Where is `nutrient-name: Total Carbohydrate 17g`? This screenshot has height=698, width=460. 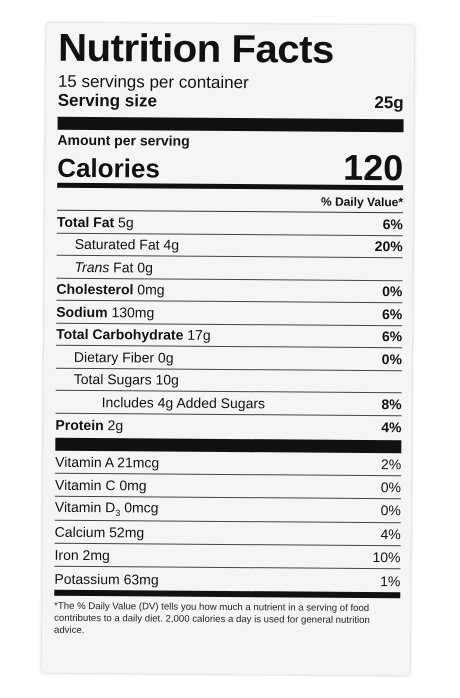 nutrient-name: Total Carbohydrate 17g is located at coordinates (133, 334).